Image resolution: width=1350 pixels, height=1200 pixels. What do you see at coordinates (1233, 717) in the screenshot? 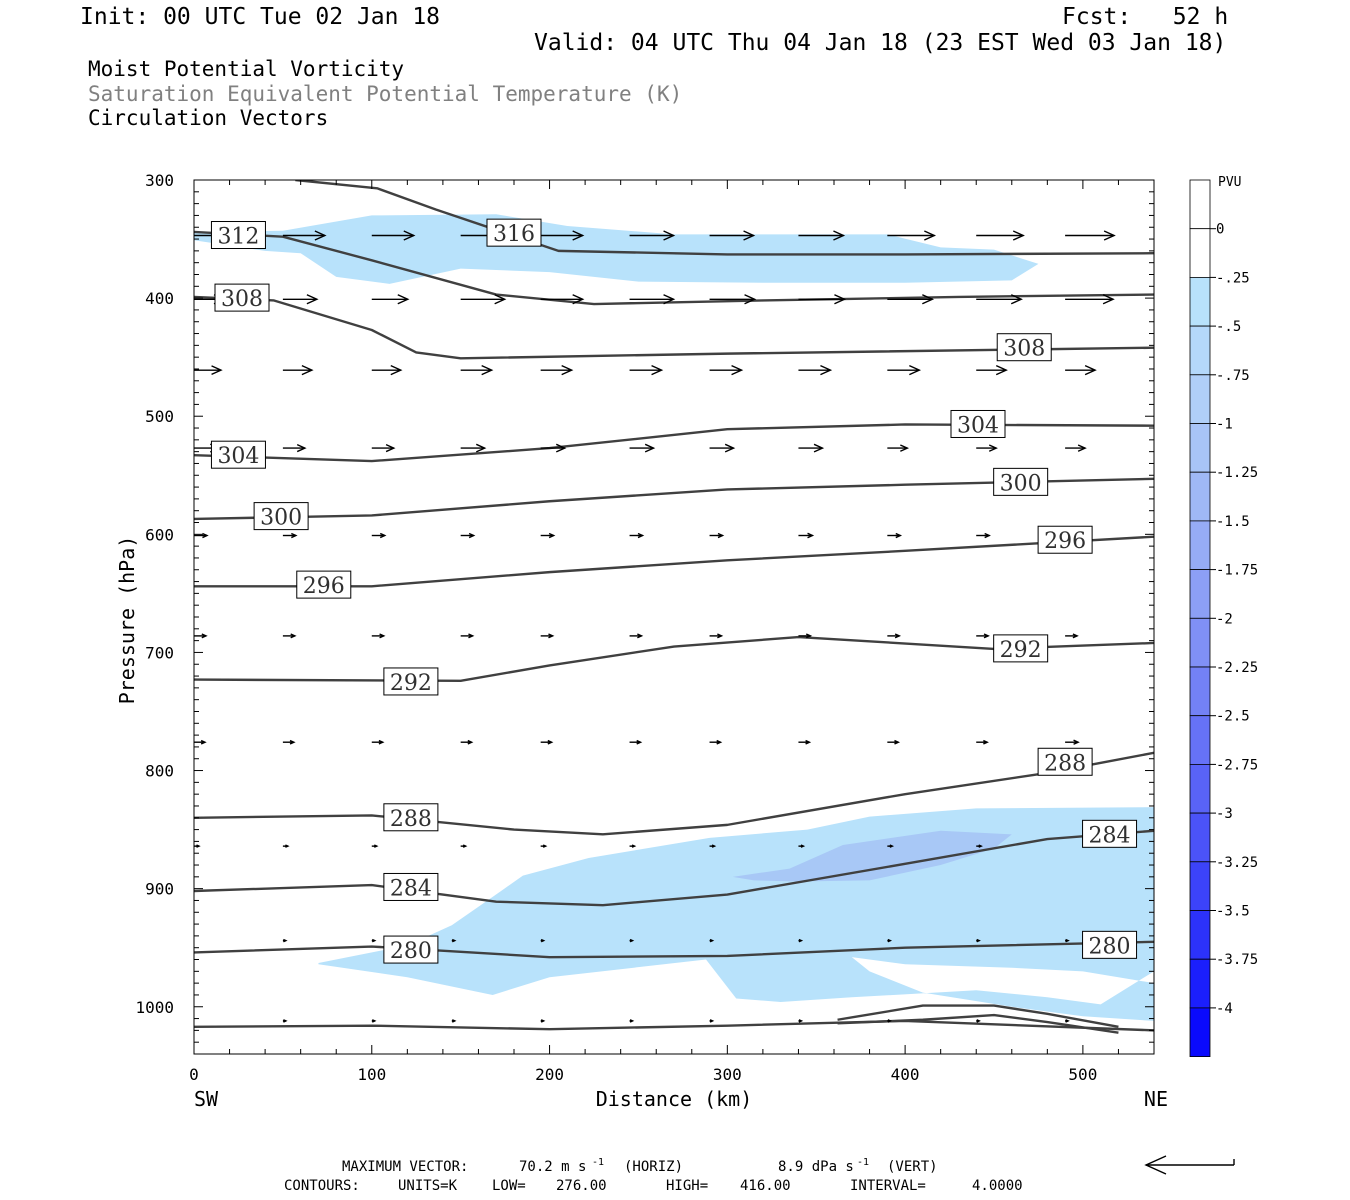
I see `colorbar-label: -2.5` at bounding box center [1233, 717].